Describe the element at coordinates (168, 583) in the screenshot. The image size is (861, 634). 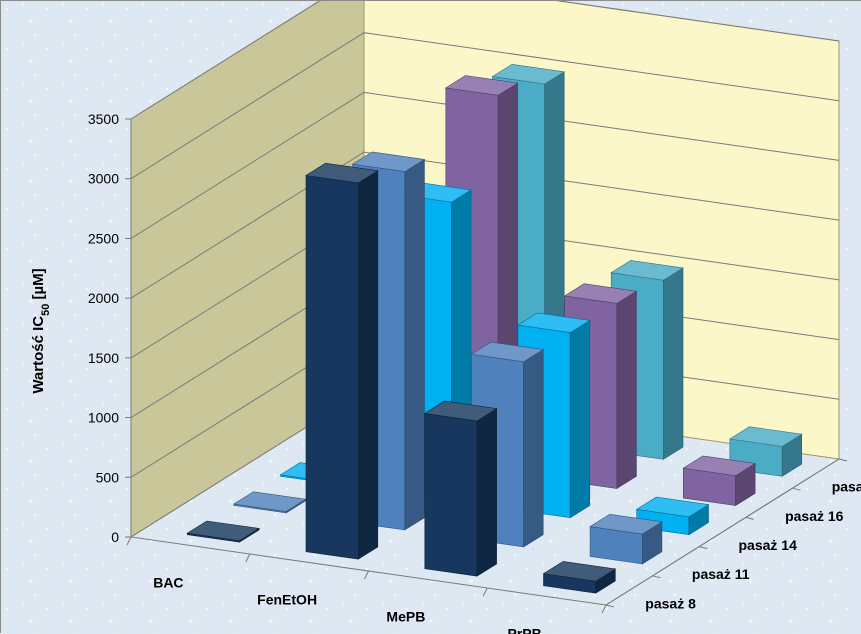
I see `category-label: BAC` at that location.